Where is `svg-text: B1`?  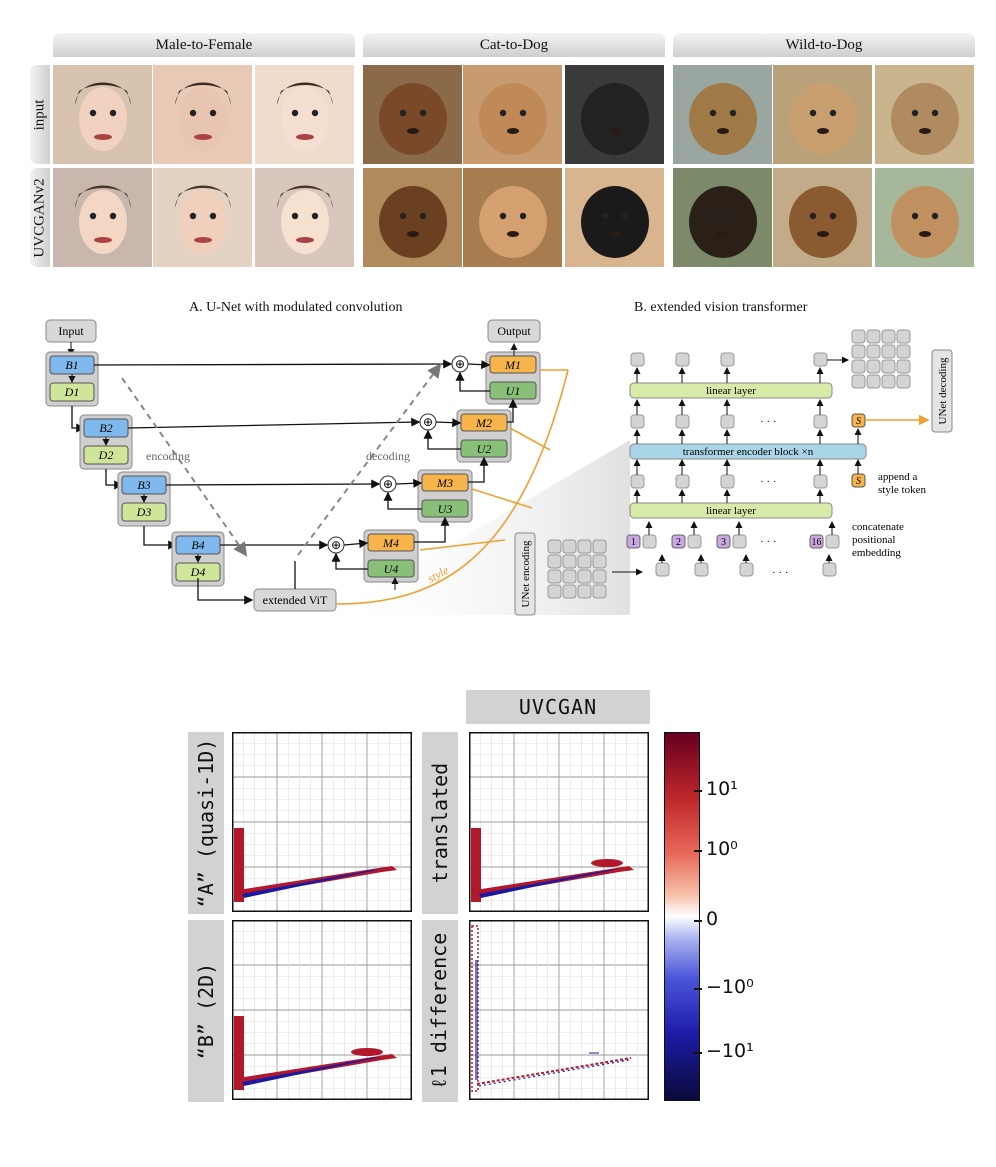 svg-text: B1 is located at coordinates (71, 365).